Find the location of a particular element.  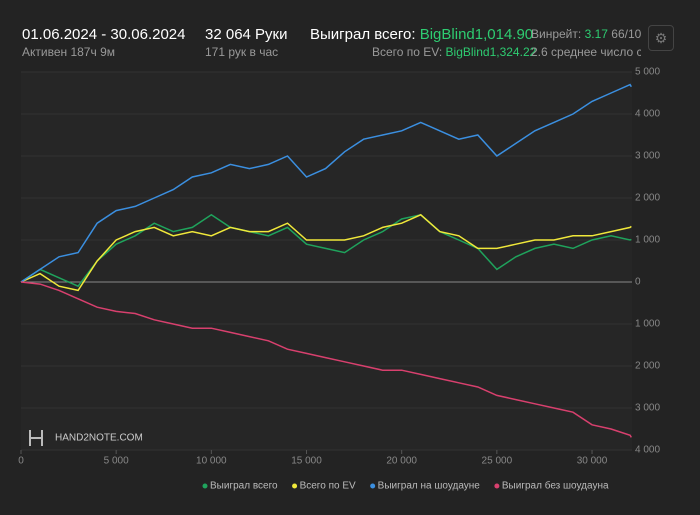

y-tick-label: 5 000 is located at coordinates (647, 72).